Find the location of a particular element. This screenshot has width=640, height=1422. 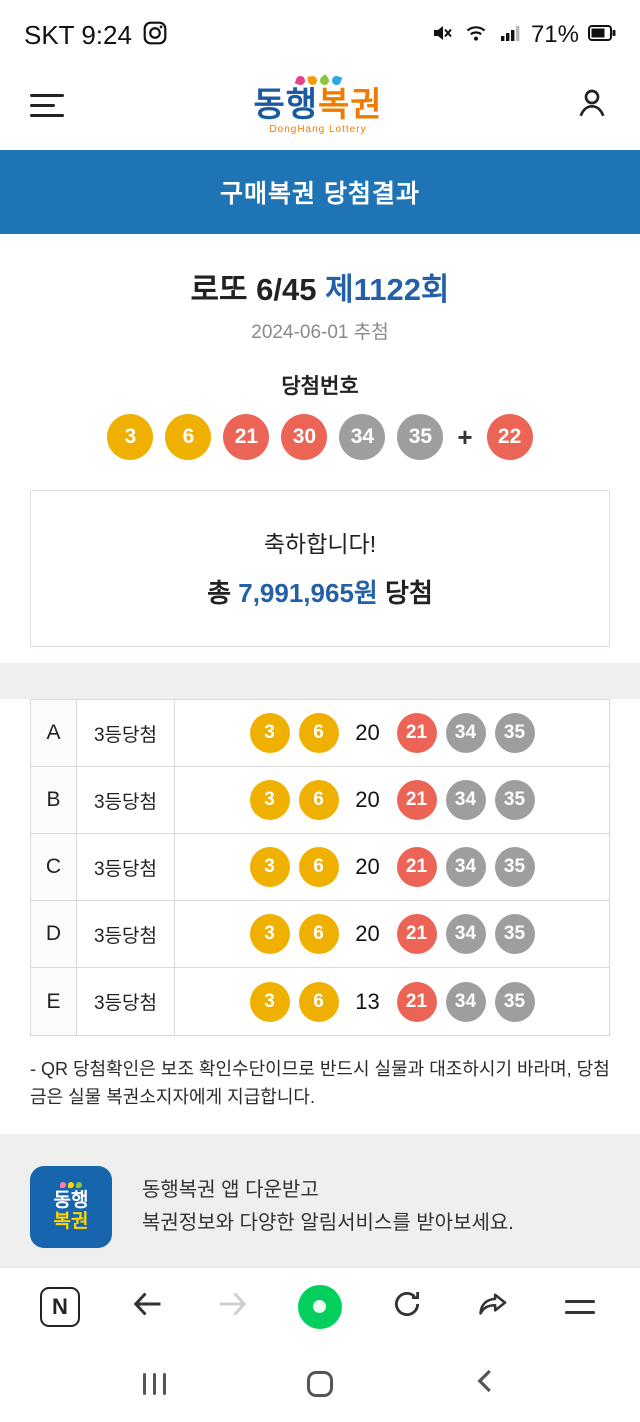

promo-line2: 복권정보와 다양한 알림서비스를 받아보세요. is located at coordinates (328, 1222).